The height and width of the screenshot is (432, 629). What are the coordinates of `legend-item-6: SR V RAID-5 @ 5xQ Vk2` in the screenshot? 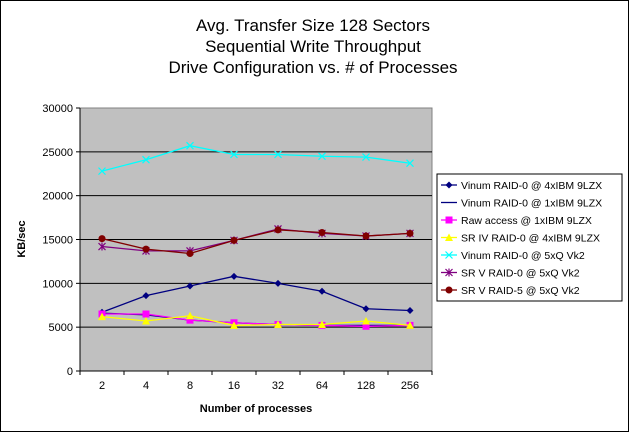 It's located at (510, 291).